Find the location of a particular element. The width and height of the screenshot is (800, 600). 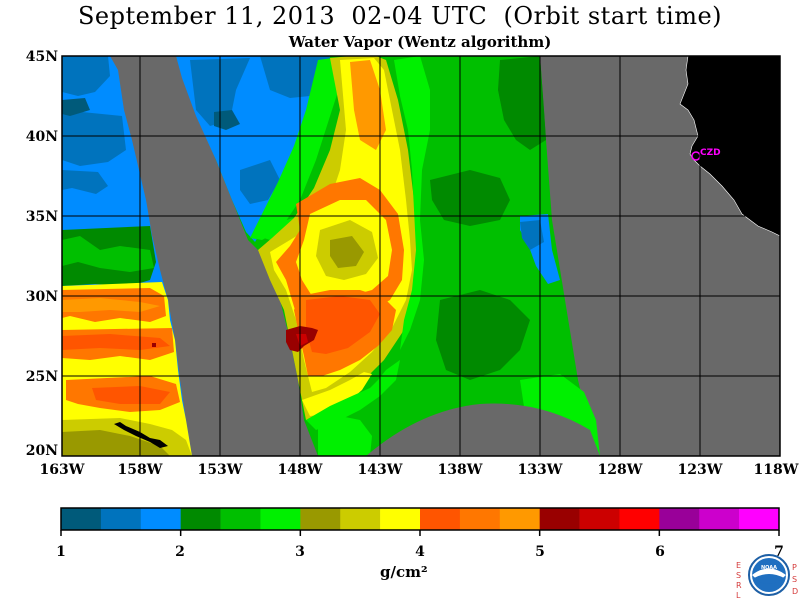

lon-label-158w: 158W is located at coordinates (140, 470).